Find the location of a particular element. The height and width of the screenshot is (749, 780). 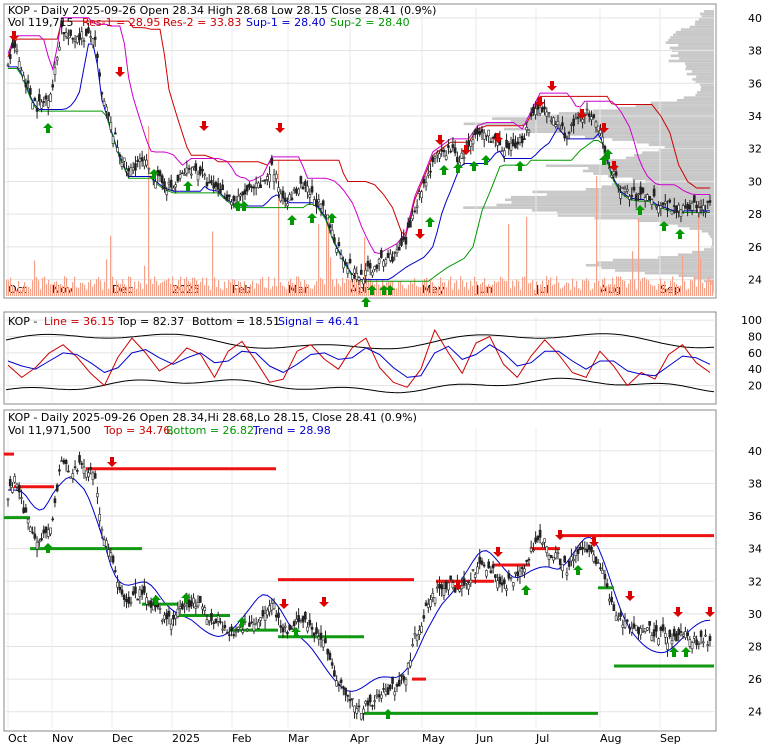

trend-buy-arrow is located at coordinates (686, 652).